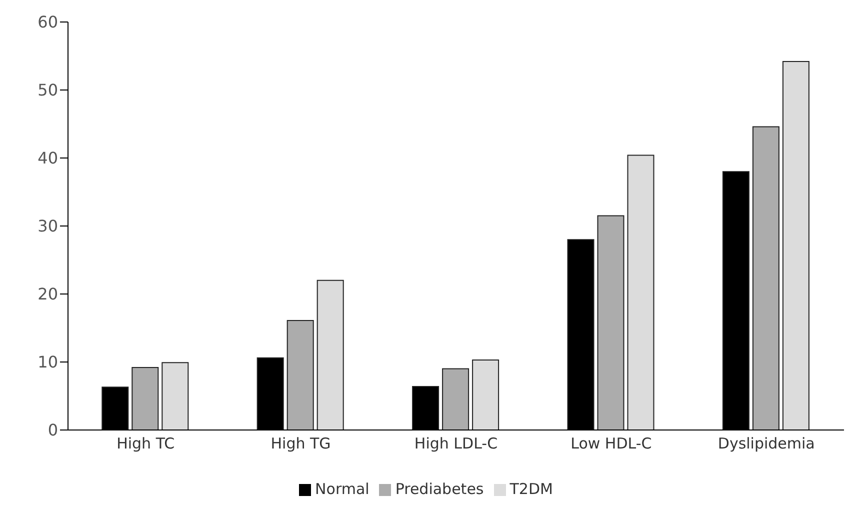 Image resolution: width=862 pixels, height=510 pixels. I want to click on y-tick-label: 40, so click(48, 158).